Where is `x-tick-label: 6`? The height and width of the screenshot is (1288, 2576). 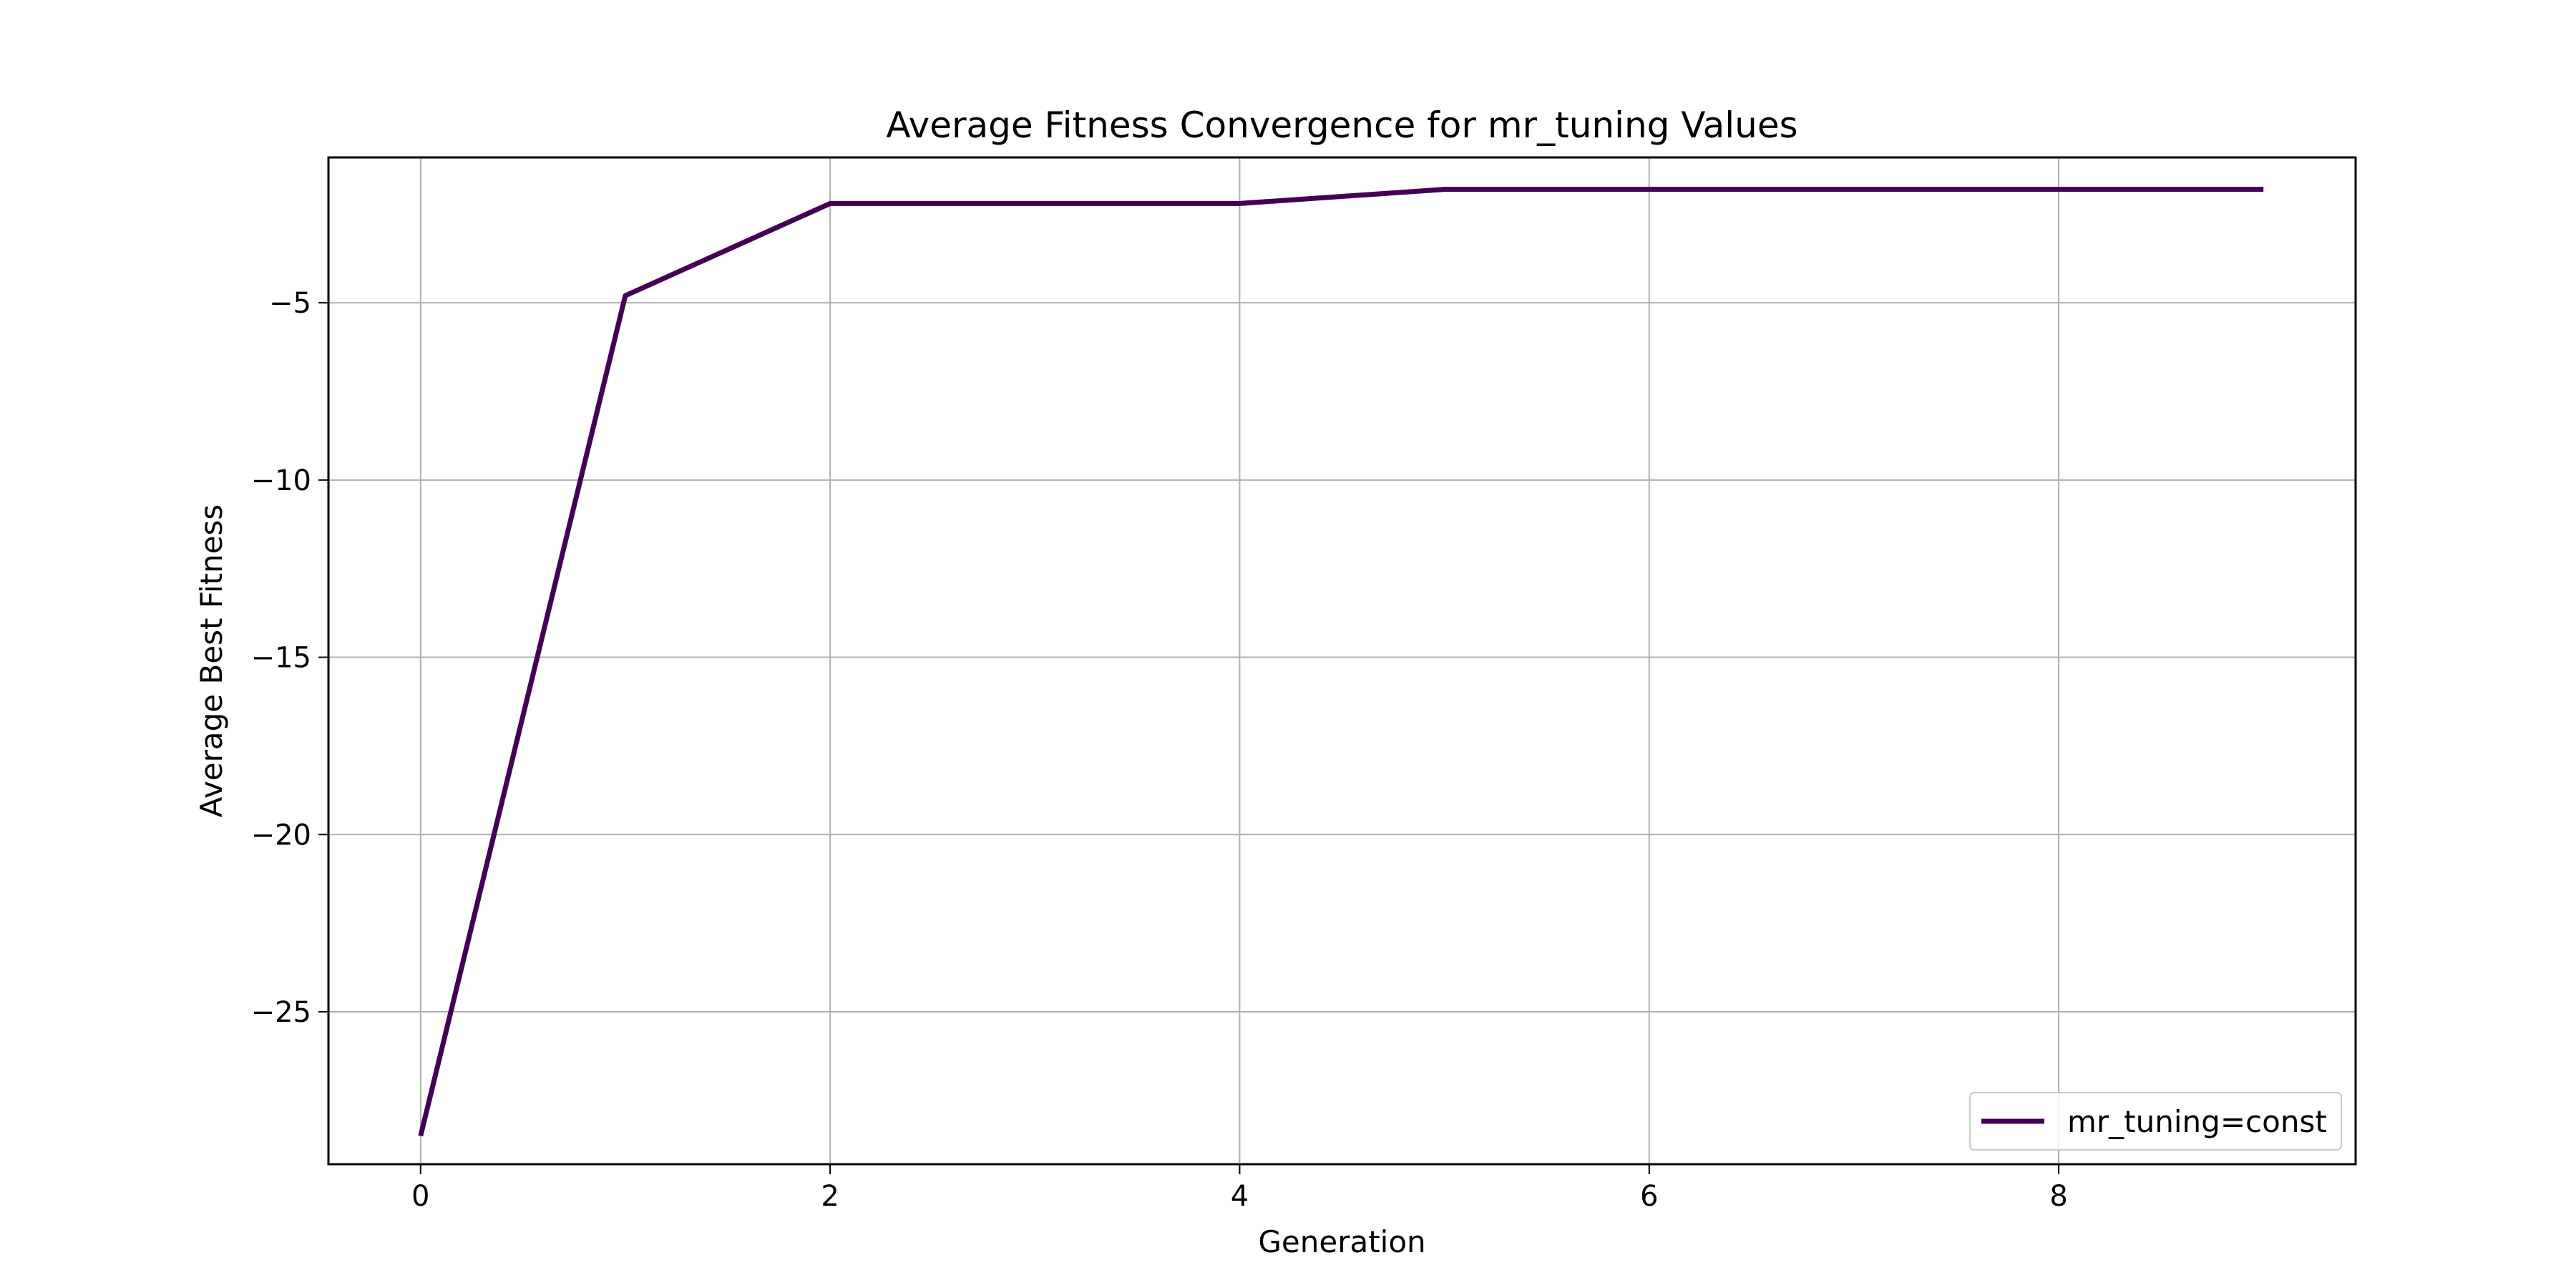 x-tick-label: 6 is located at coordinates (1649, 1196).